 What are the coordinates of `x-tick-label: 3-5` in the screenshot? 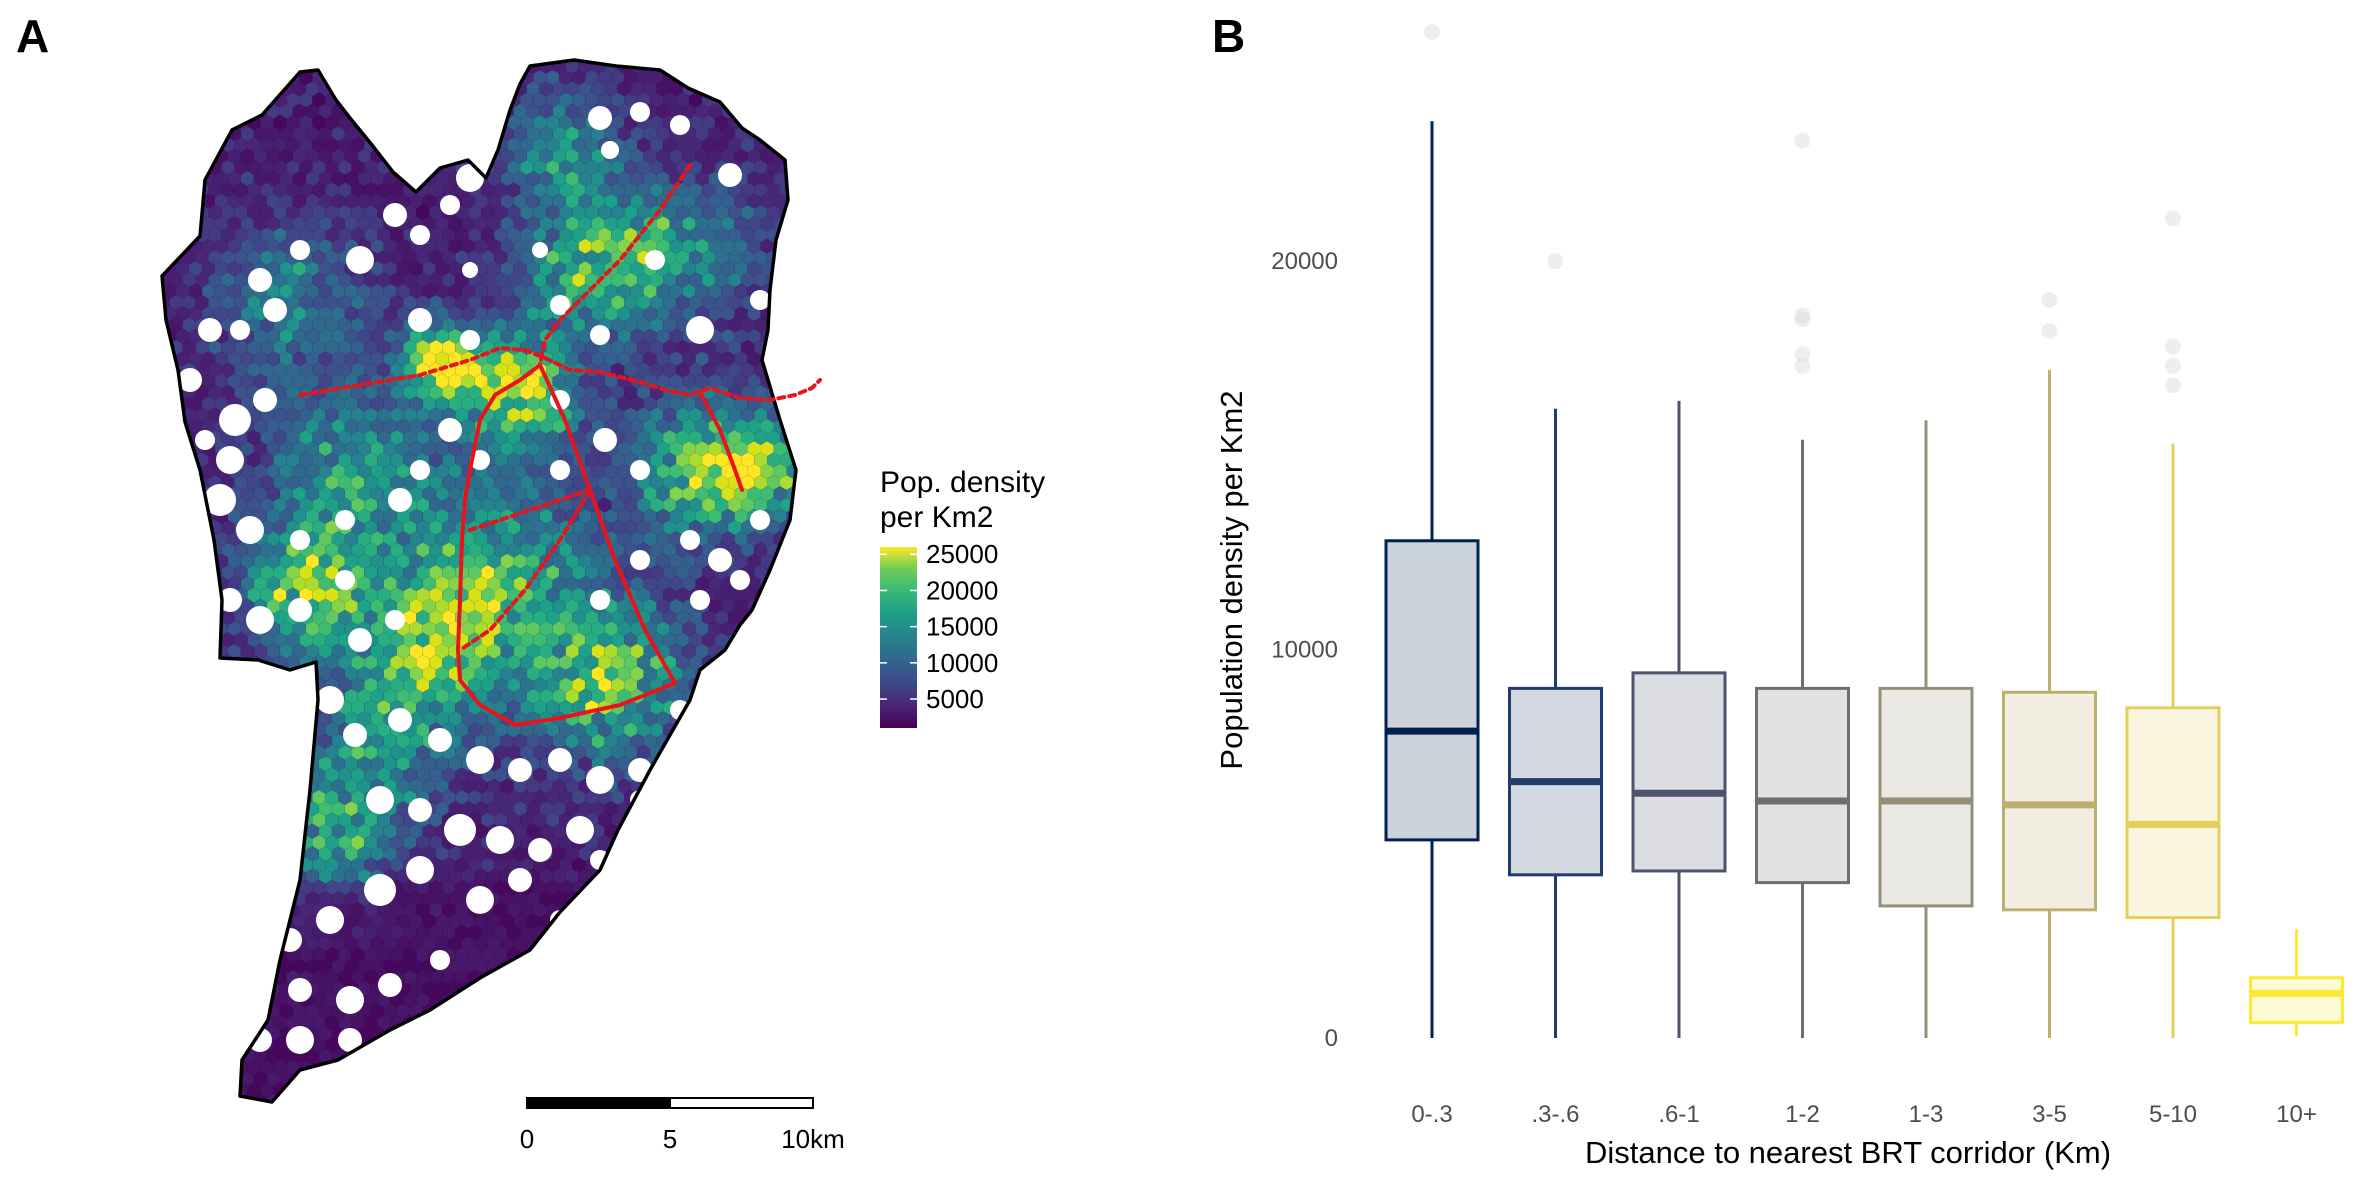 It's located at (2049, 1114).